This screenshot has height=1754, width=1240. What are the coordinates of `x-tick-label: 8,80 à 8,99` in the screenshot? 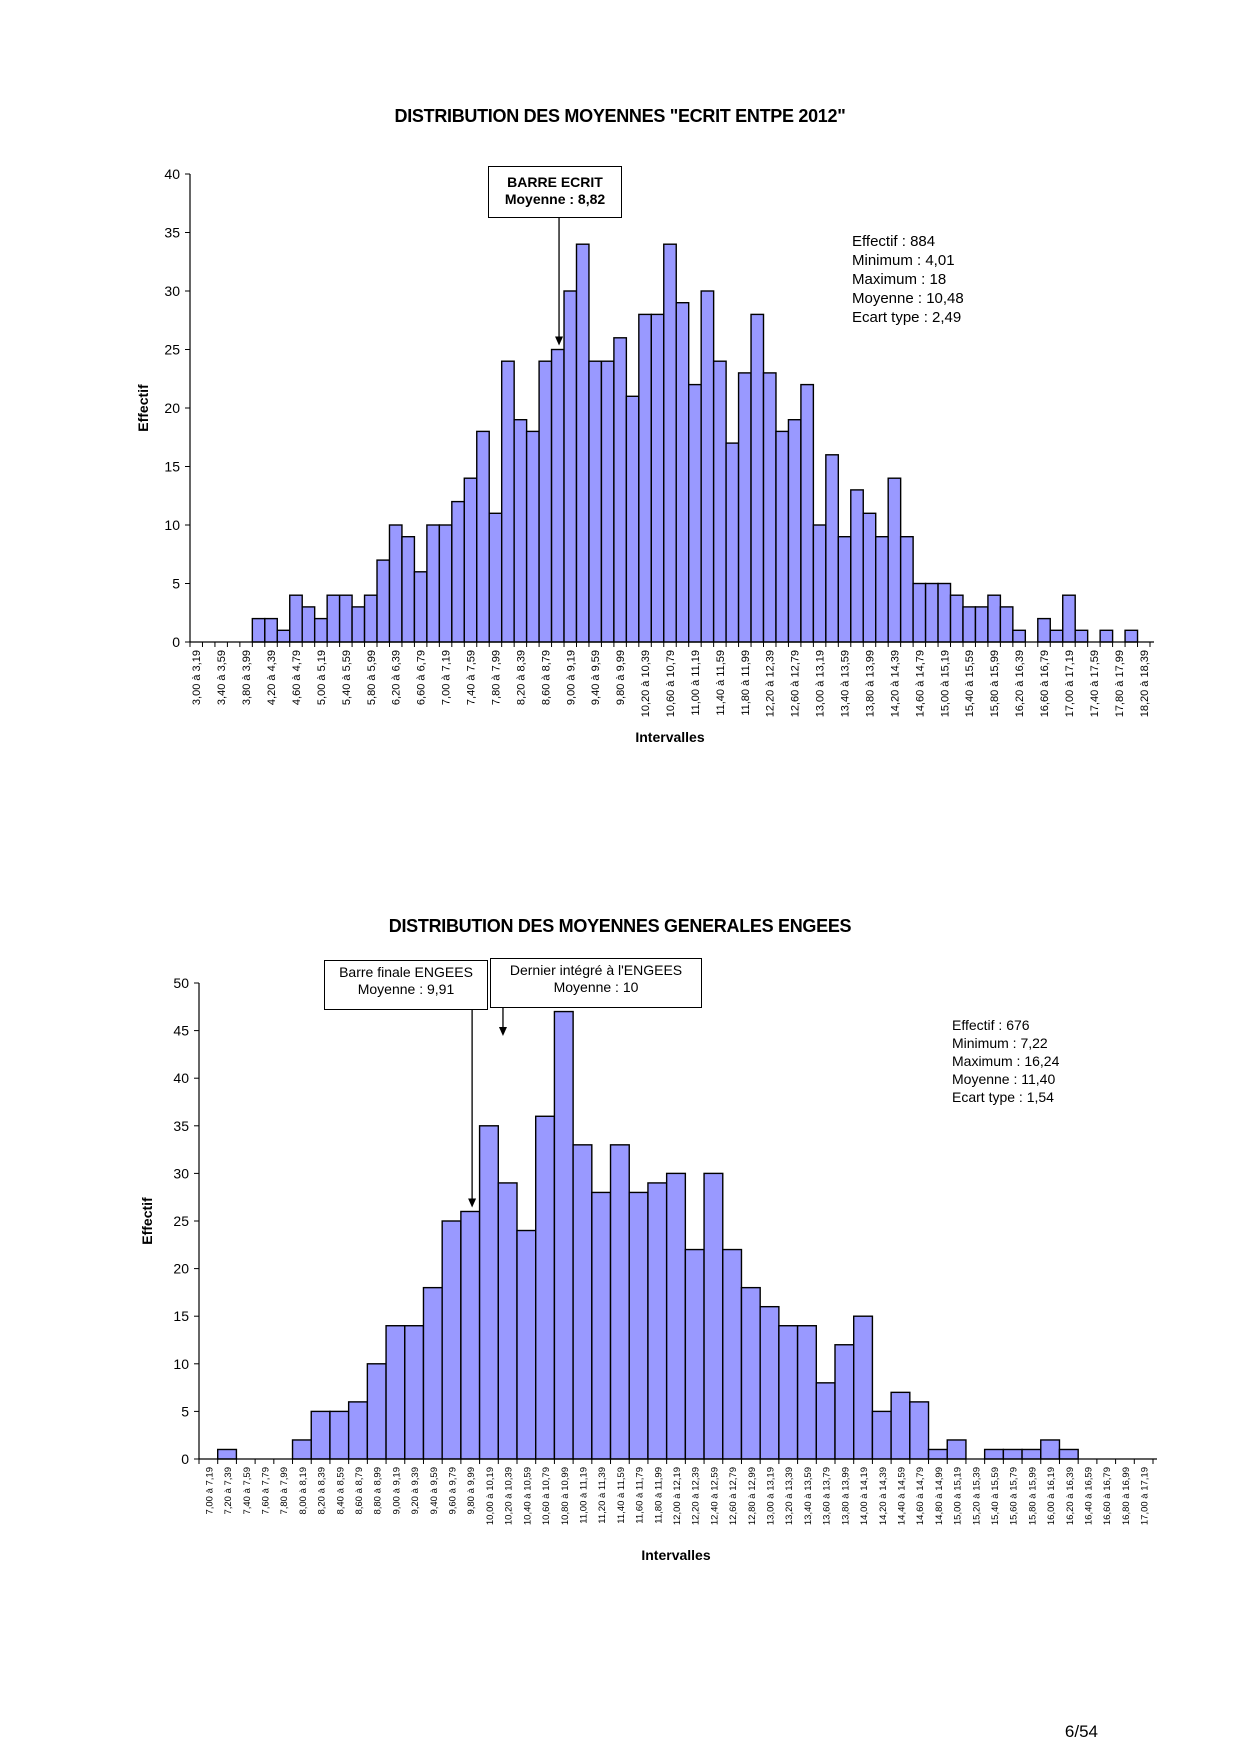 It's located at (378, 1491).